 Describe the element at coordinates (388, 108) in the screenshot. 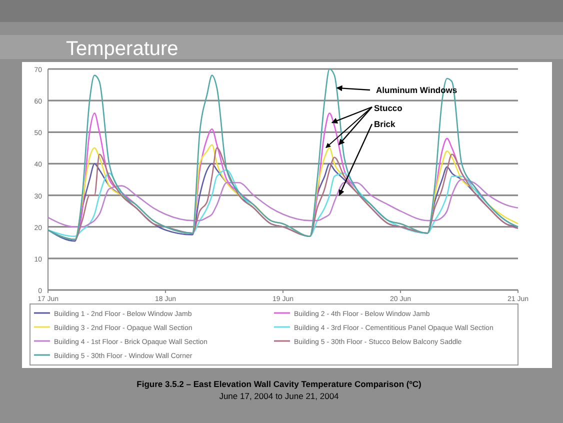

I see `annotation: Stucco` at that location.